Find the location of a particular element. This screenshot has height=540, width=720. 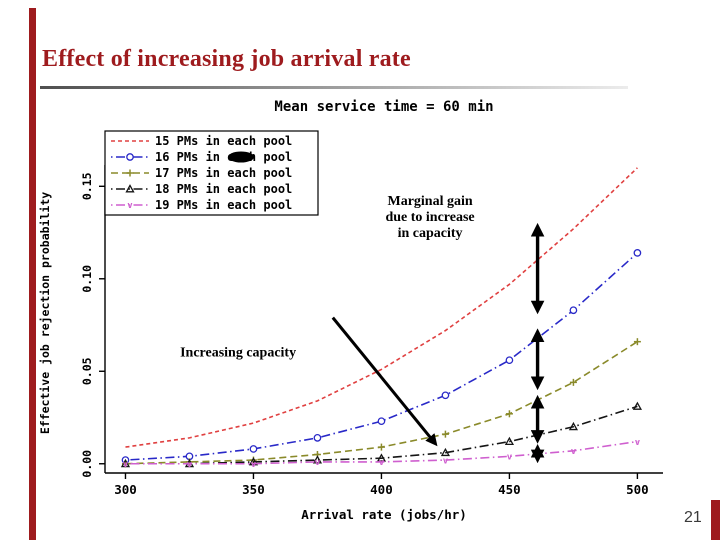

x-tick-label: 400 is located at coordinates (381, 489).